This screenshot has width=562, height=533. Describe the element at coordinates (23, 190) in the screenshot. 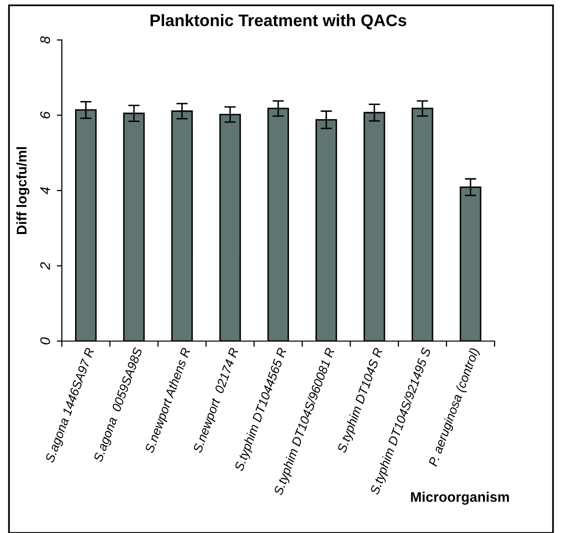

I see `y-axis-title: Diff logcfu/ml` at that location.